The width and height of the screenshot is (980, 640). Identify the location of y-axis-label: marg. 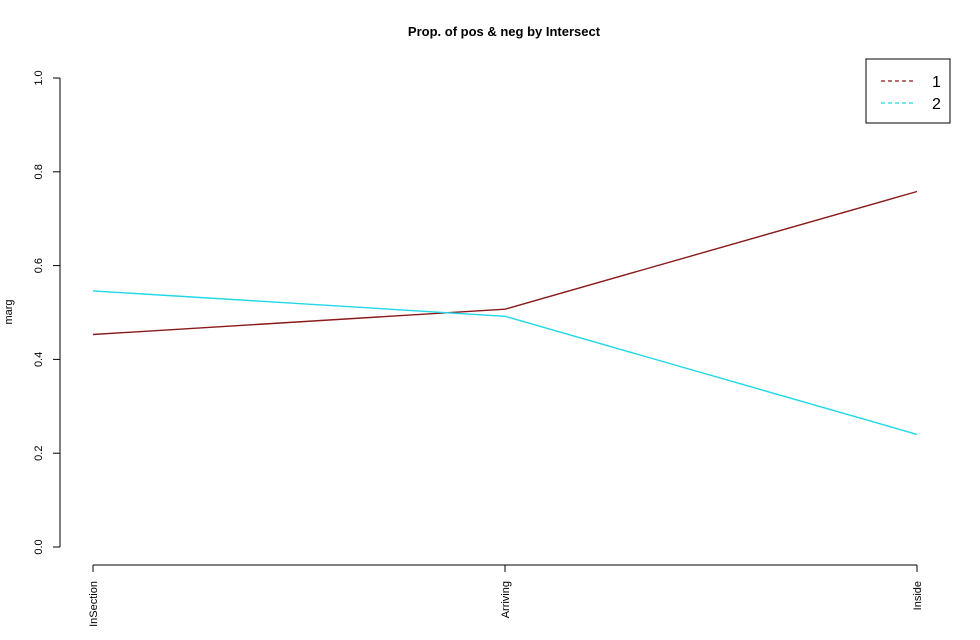
(9, 311).